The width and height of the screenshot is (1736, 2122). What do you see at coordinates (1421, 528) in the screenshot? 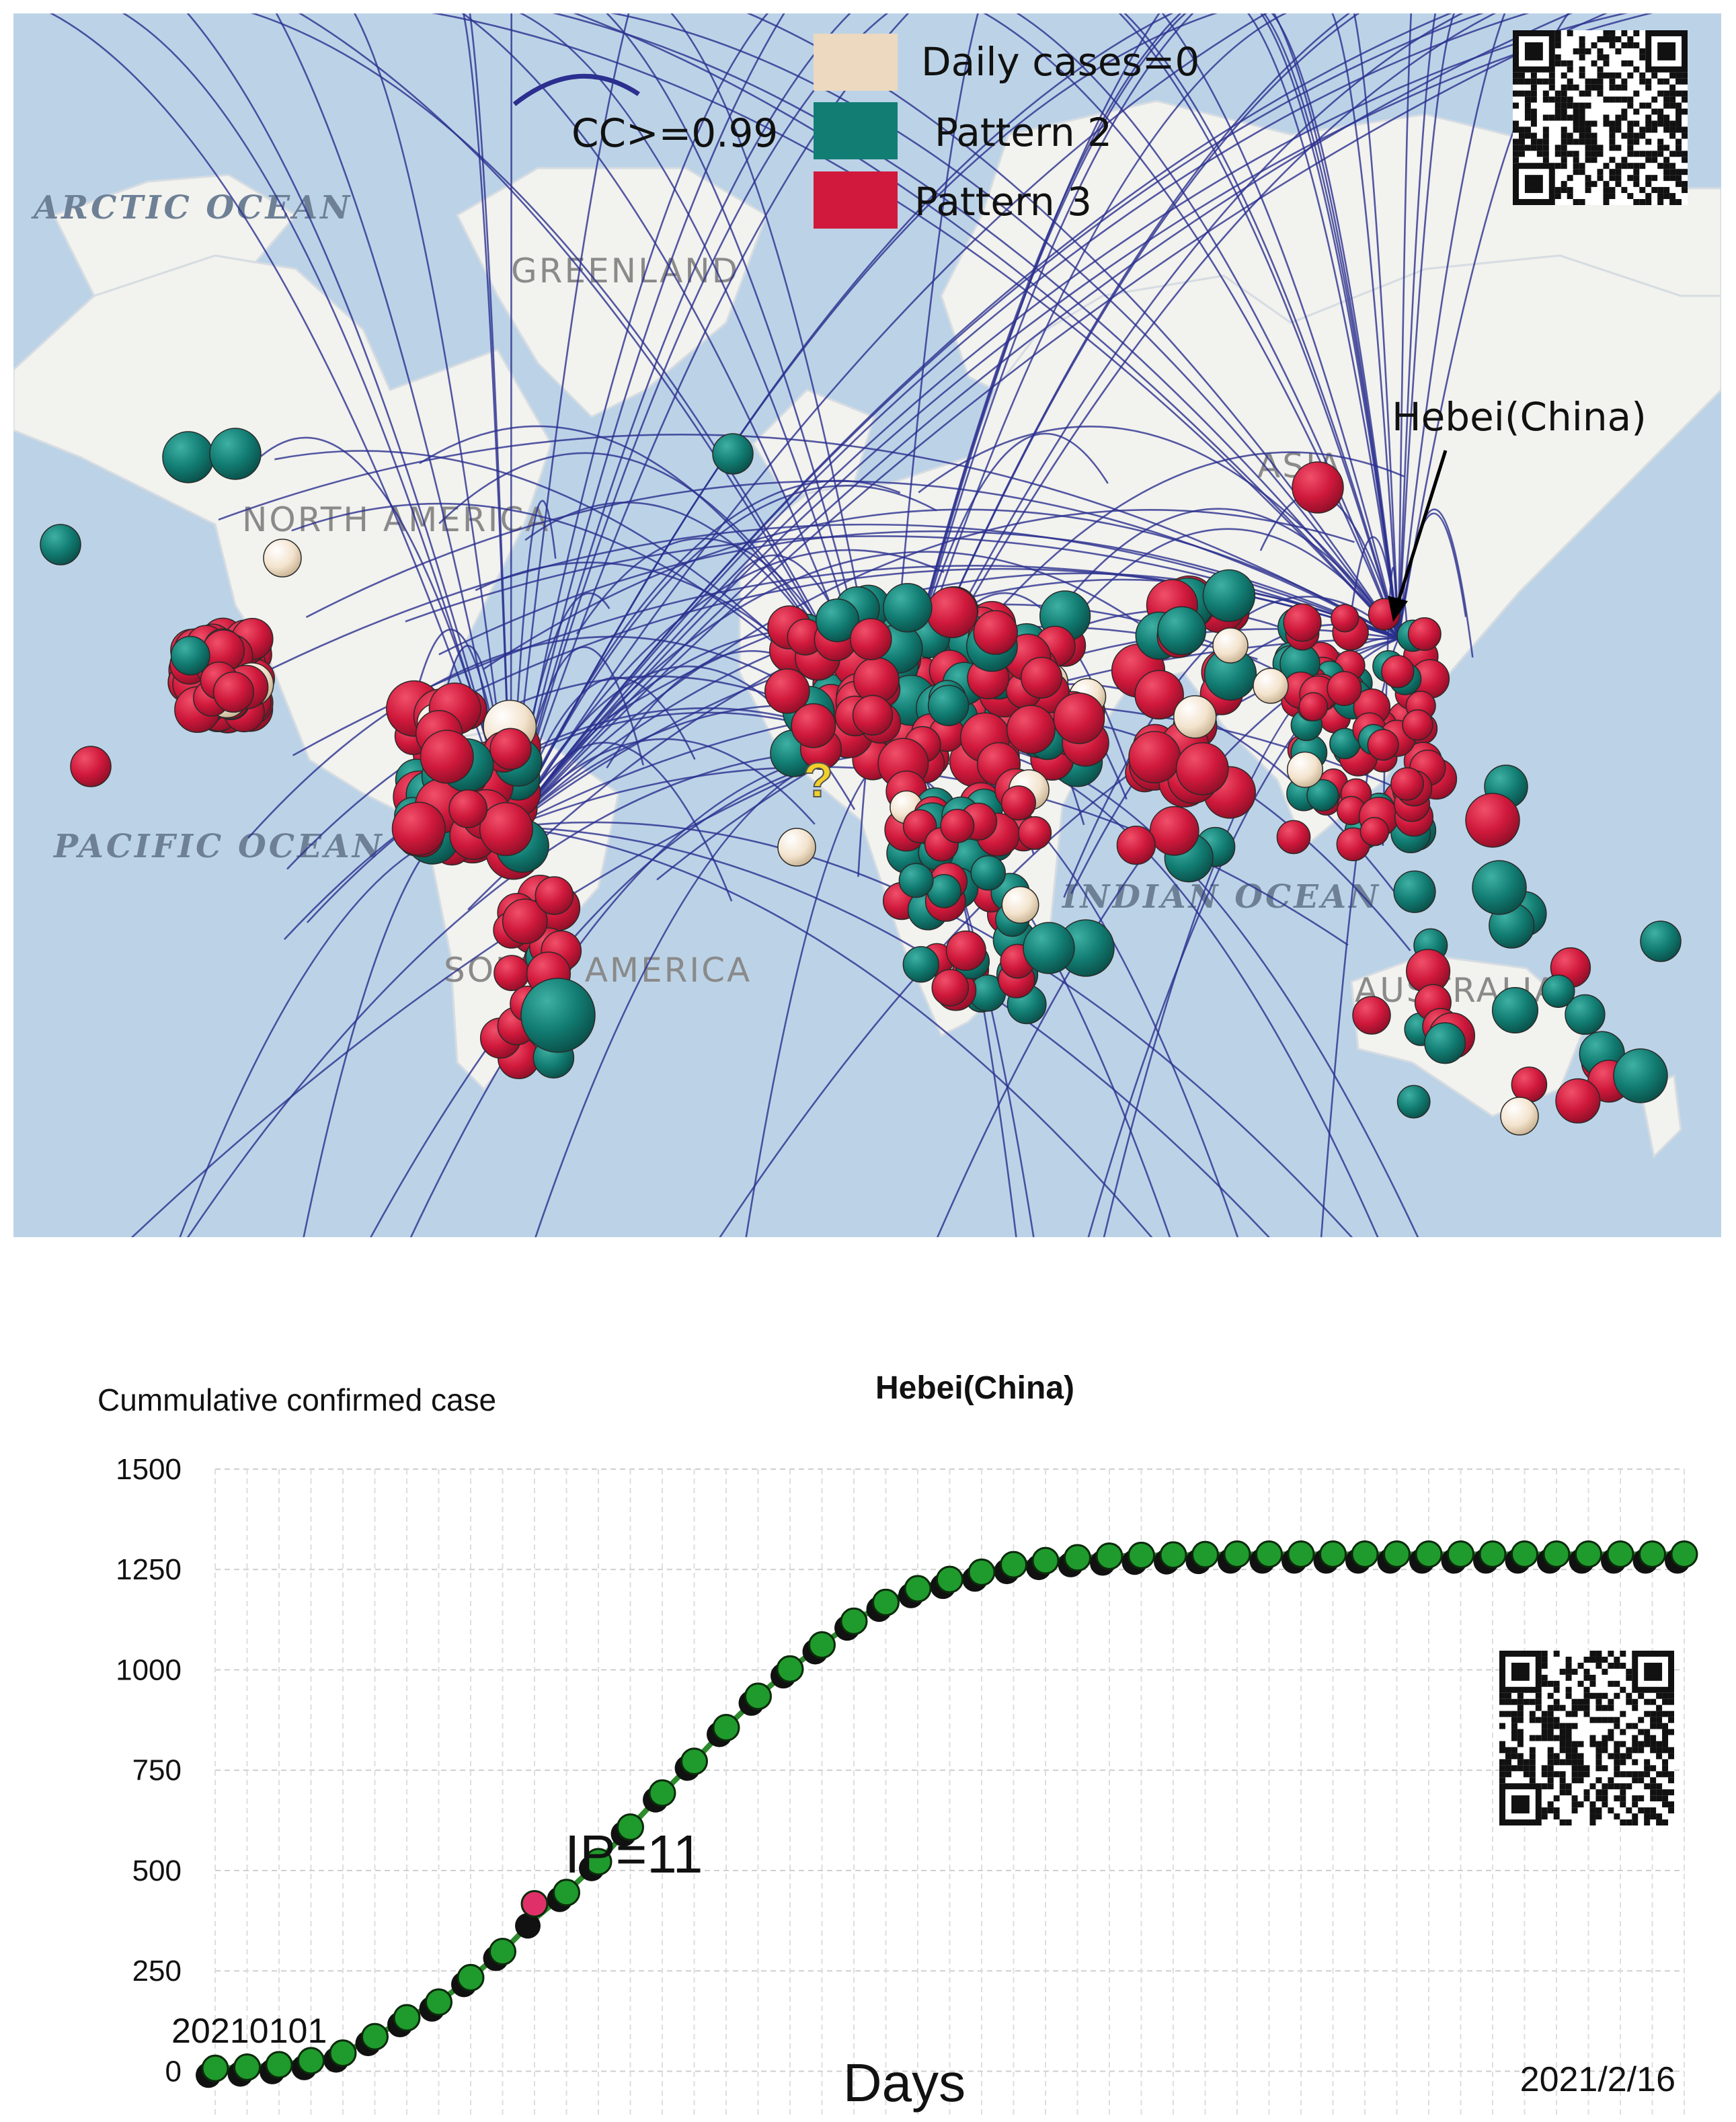
I see `hub-annotation-arrow-line` at bounding box center [1421, 528].